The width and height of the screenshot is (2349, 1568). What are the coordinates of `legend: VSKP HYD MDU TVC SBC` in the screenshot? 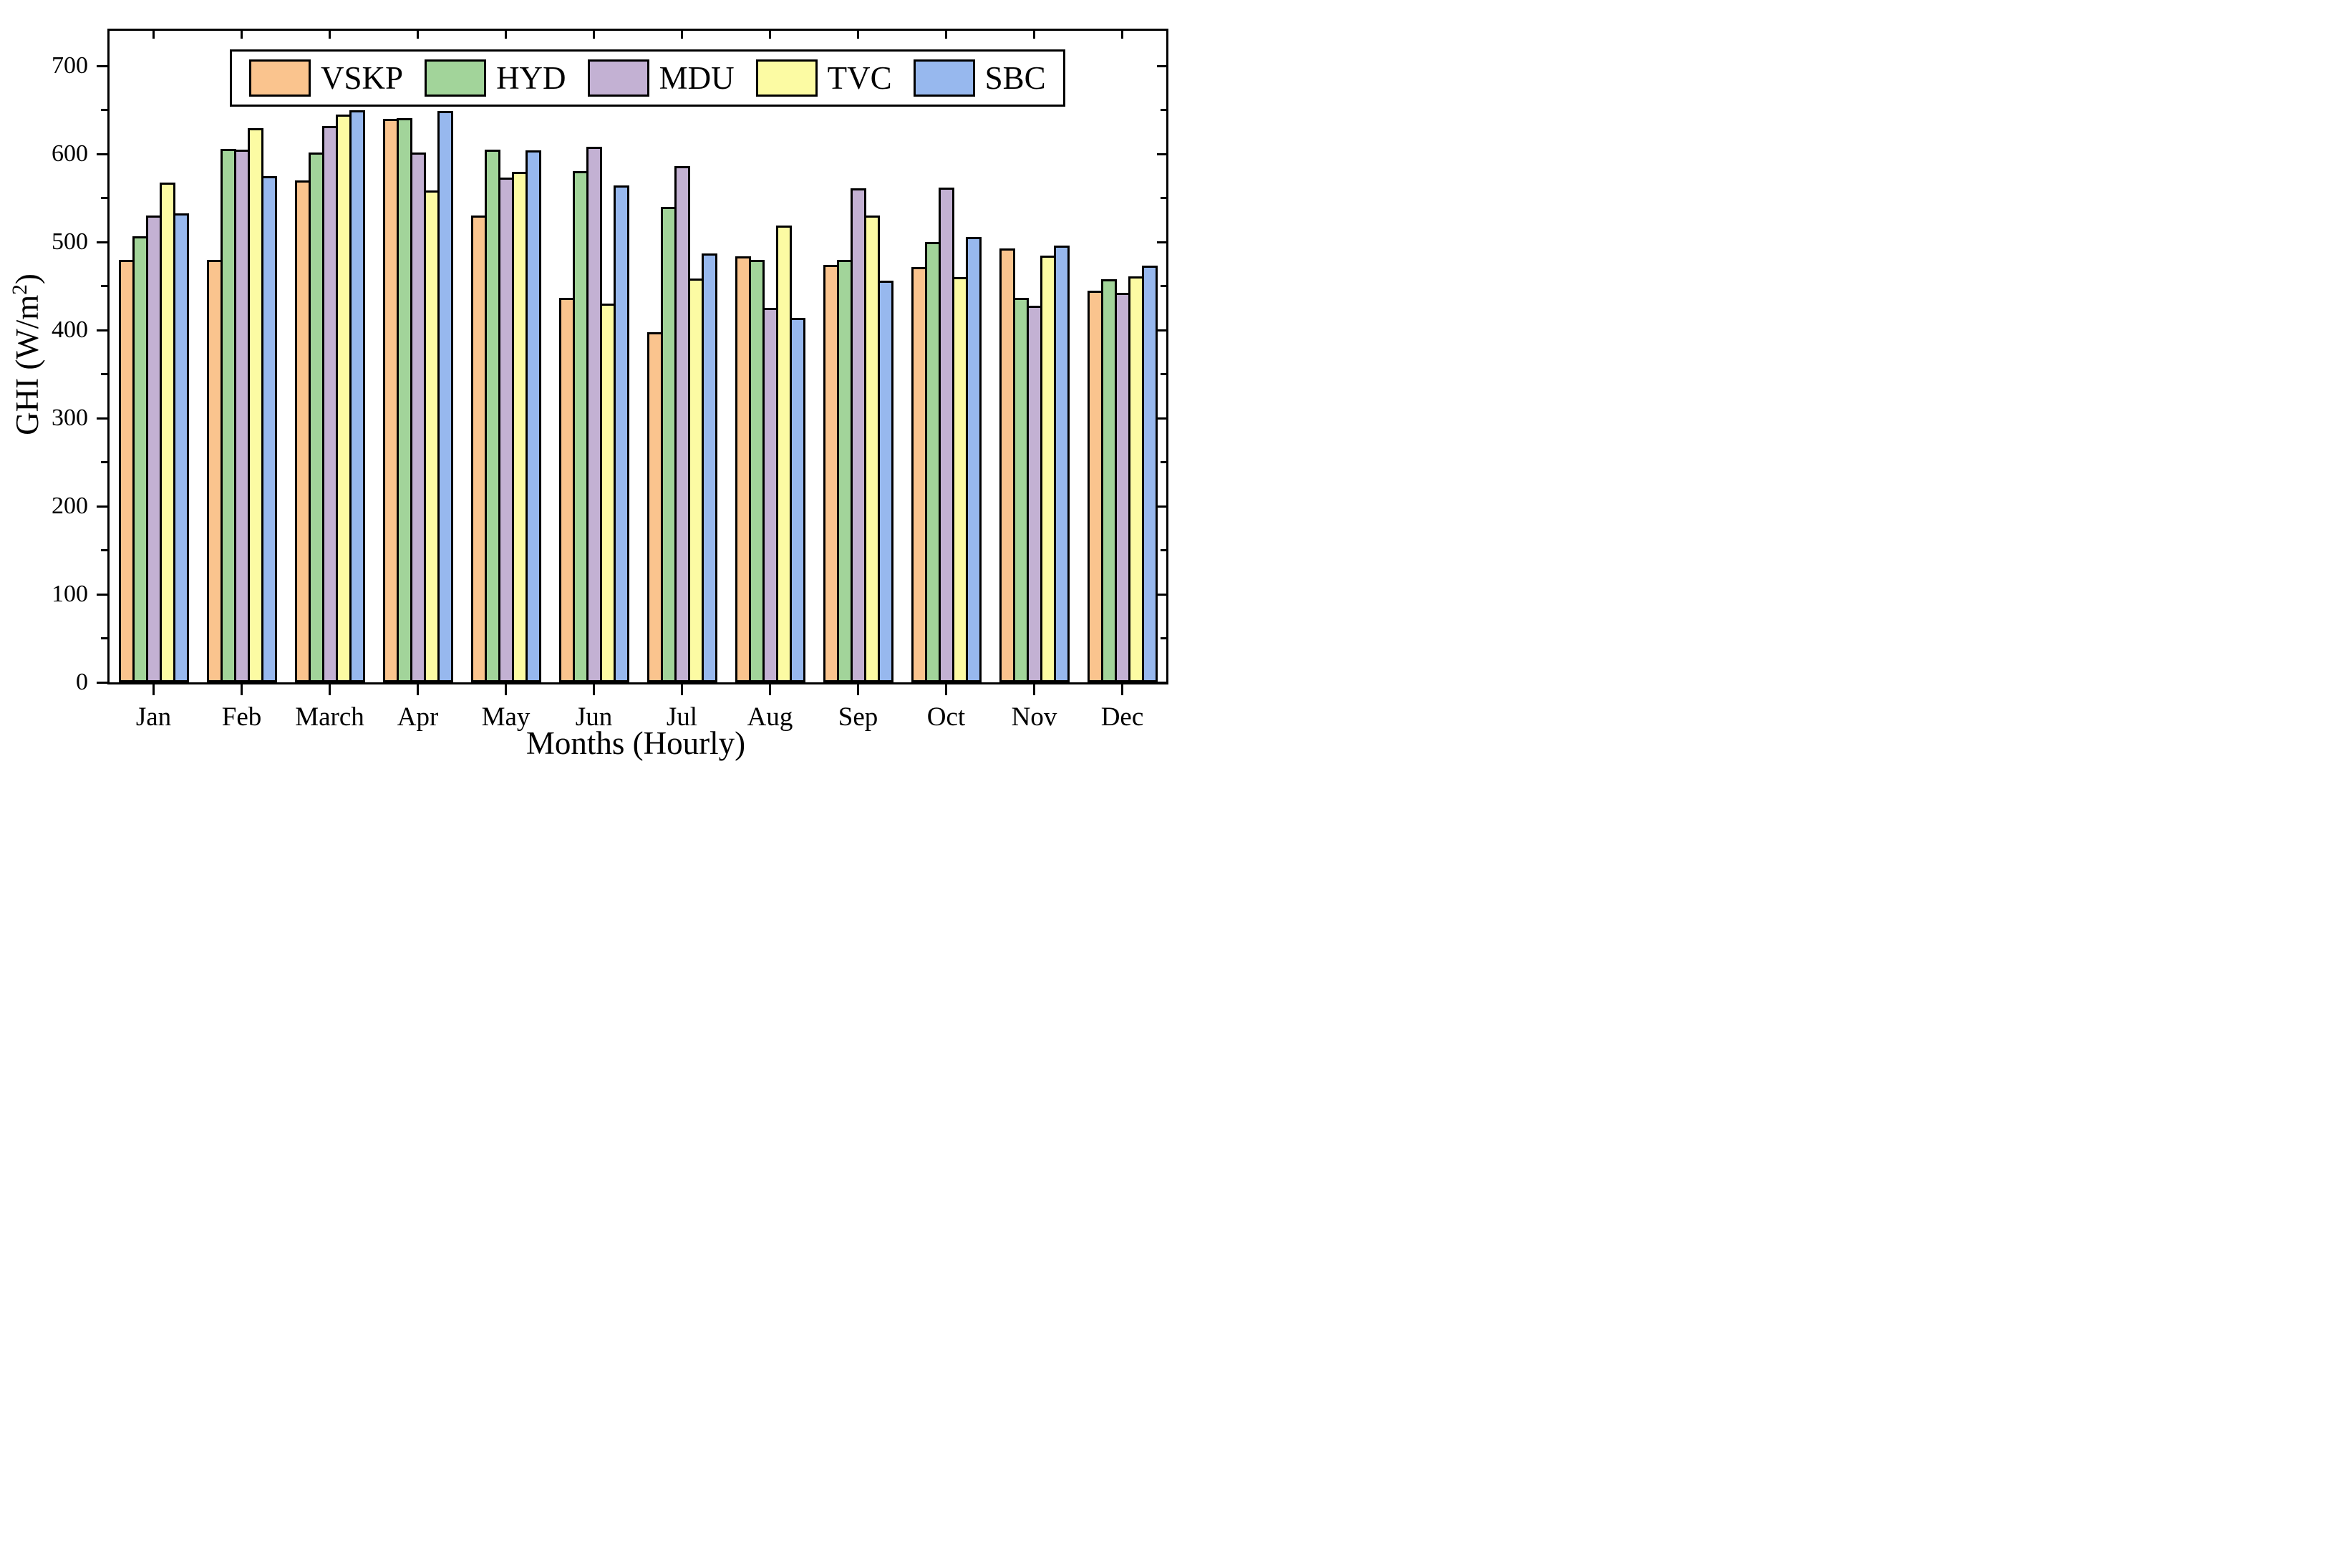 It's located at (647, 78).